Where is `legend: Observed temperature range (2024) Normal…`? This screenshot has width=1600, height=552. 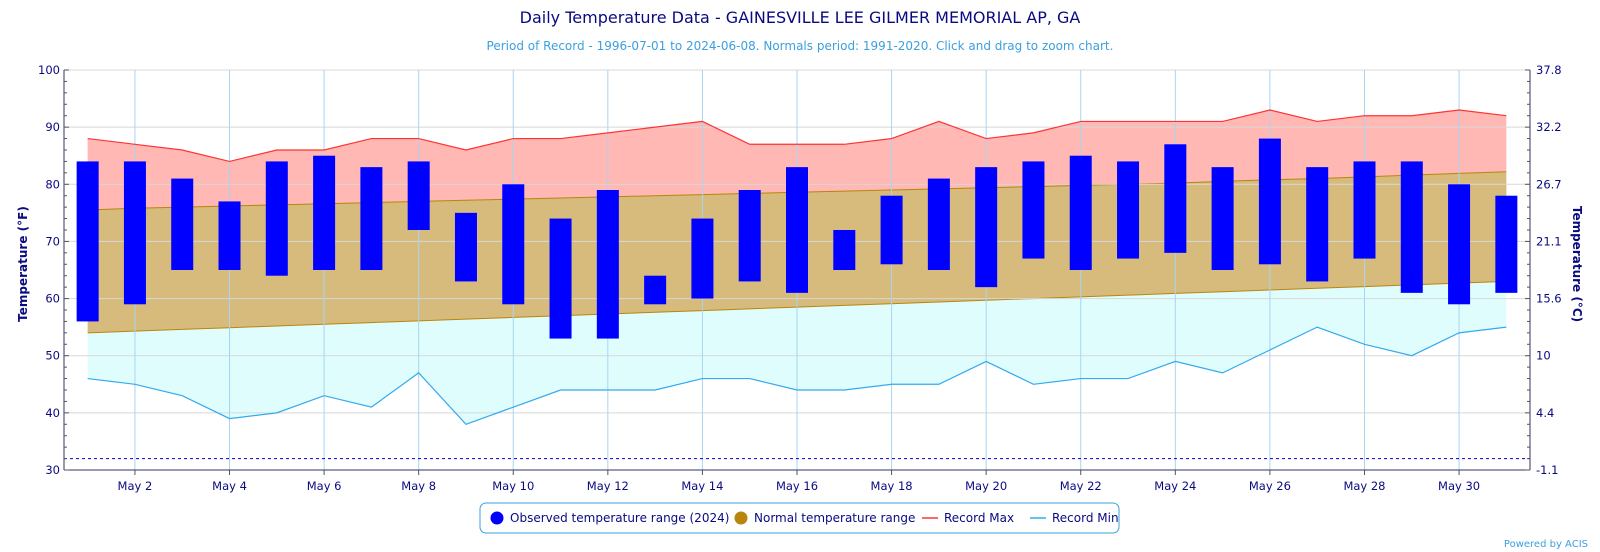
legend: Observed temperature range (2024) Normal… is located at coordinates (799, 518).